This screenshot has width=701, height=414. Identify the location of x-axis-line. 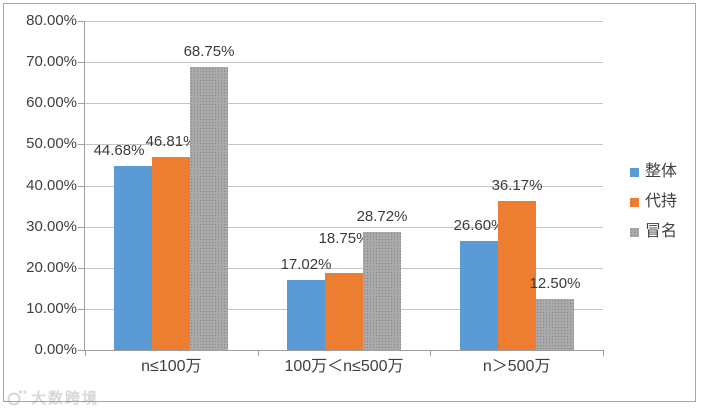
(343, 350).